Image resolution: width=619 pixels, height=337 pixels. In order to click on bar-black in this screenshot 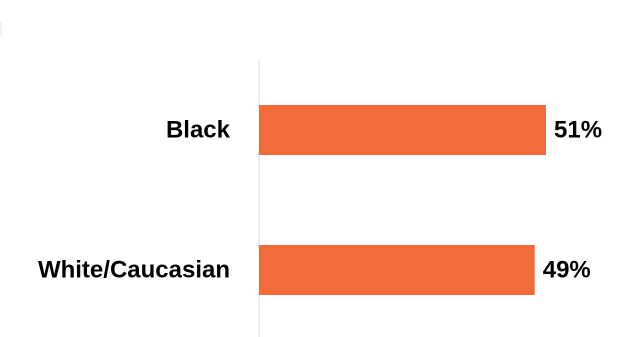, I will do `click(402, 130)`.